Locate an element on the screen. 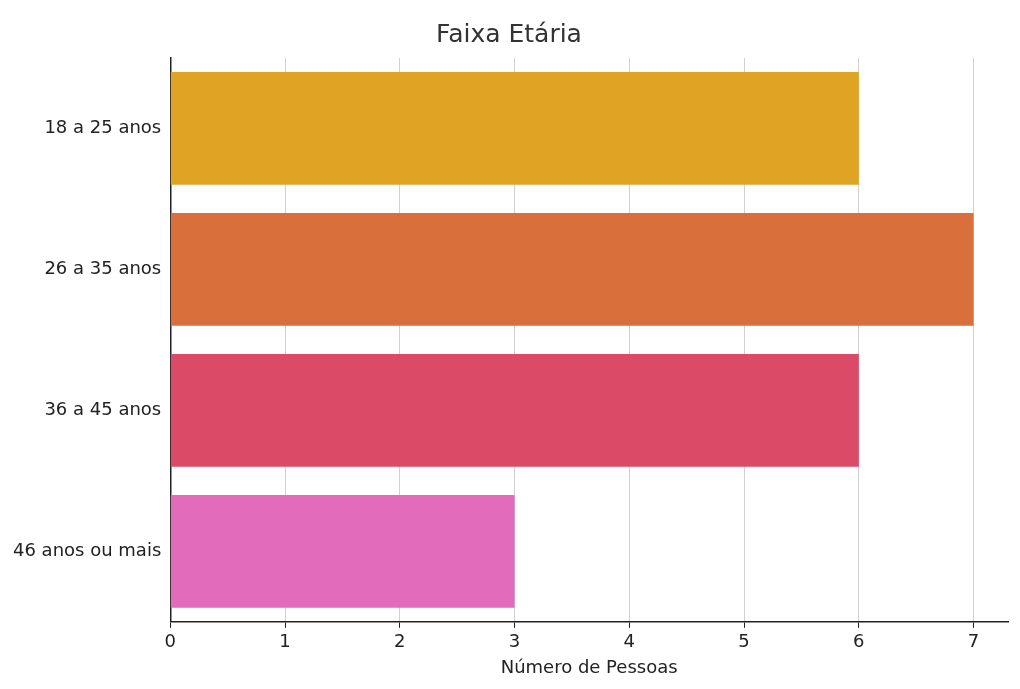  y-tick-label: 26 a 35 anos is located at coordinates (103, 268).